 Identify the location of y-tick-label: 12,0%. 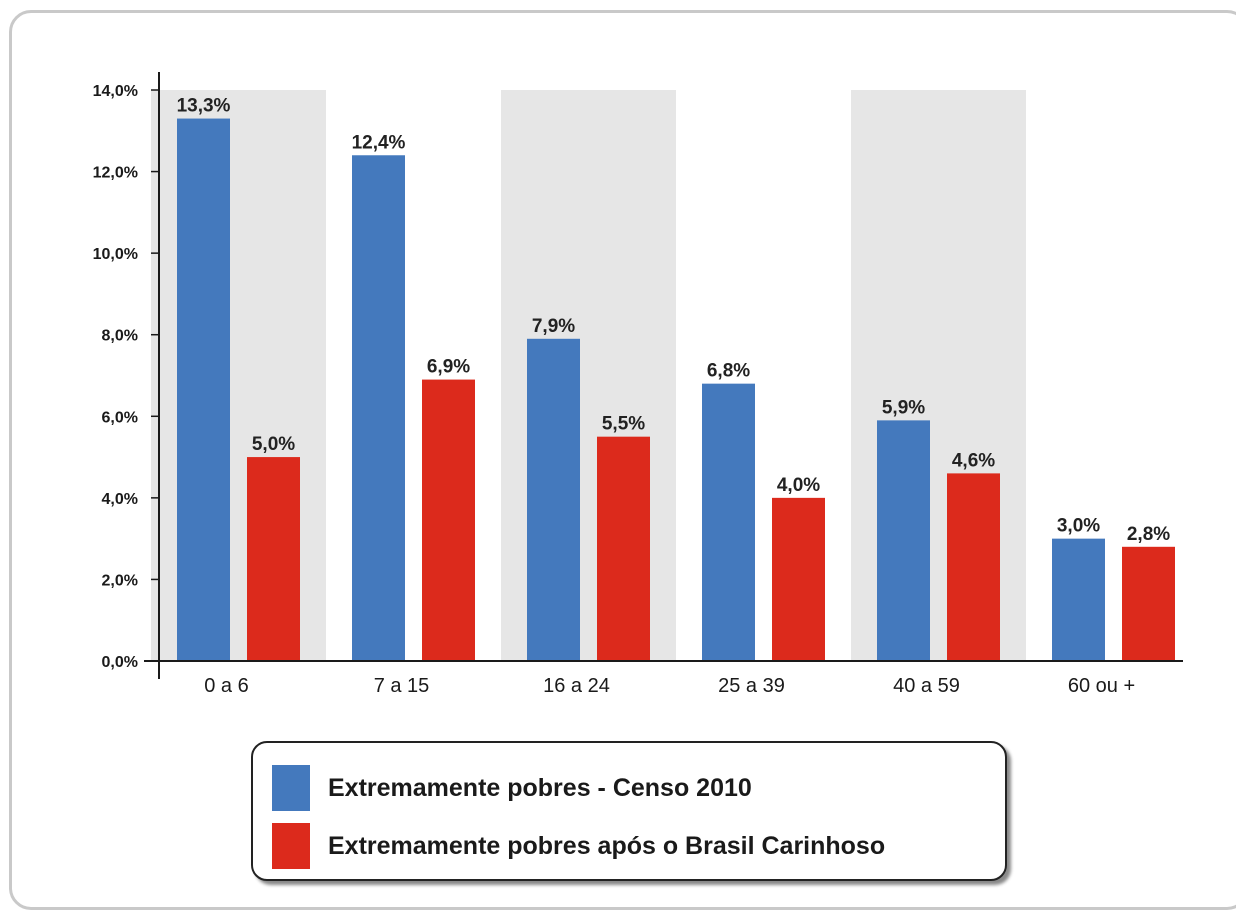
(115, 173).